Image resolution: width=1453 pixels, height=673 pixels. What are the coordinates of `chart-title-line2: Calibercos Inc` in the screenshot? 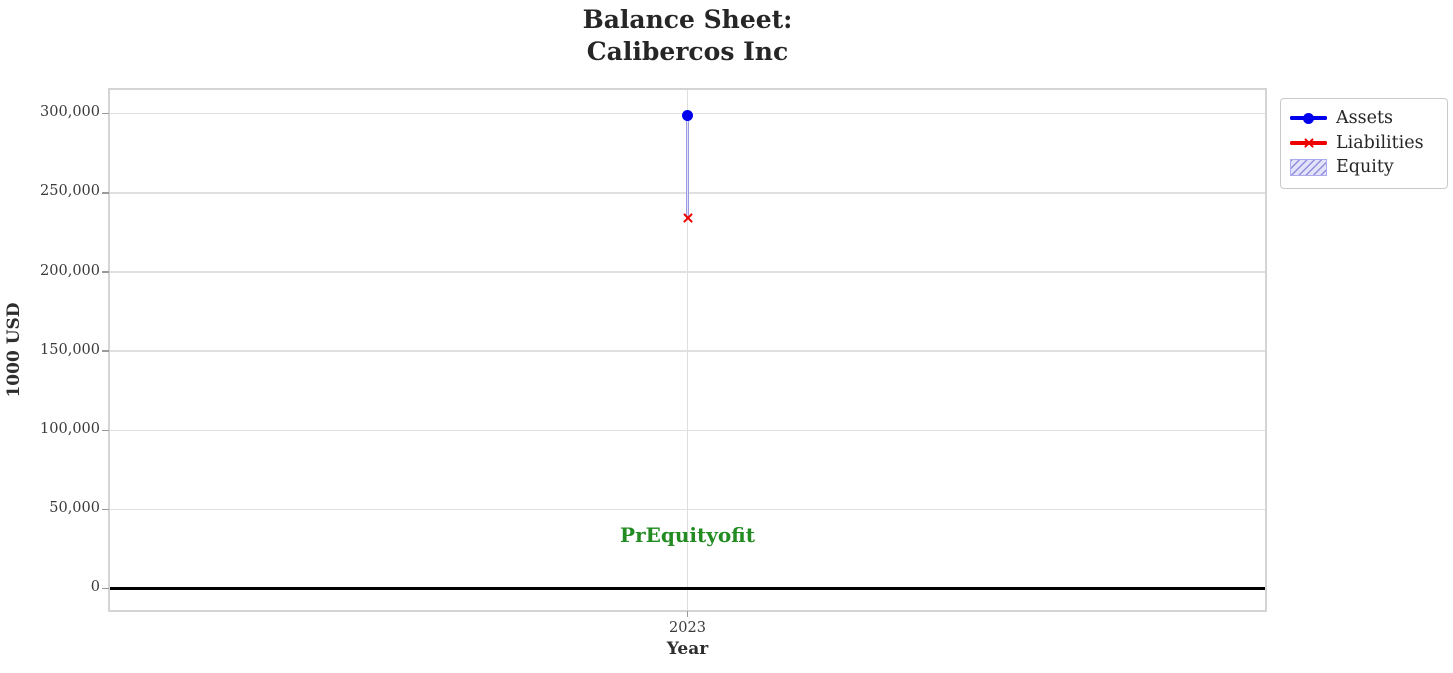 It's located at (687, 51).